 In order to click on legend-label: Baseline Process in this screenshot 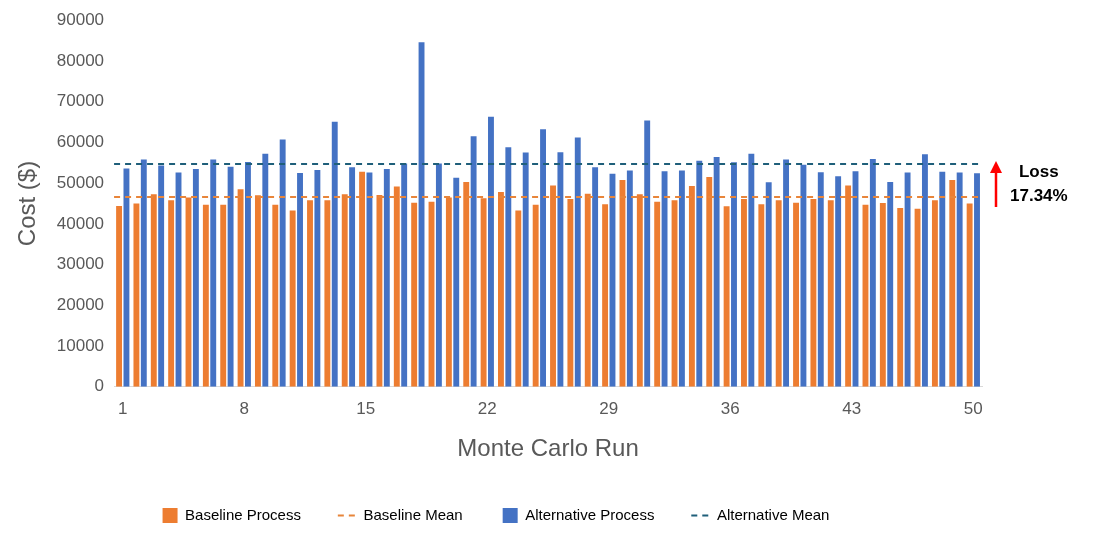, I will do `click(243, 514)`.